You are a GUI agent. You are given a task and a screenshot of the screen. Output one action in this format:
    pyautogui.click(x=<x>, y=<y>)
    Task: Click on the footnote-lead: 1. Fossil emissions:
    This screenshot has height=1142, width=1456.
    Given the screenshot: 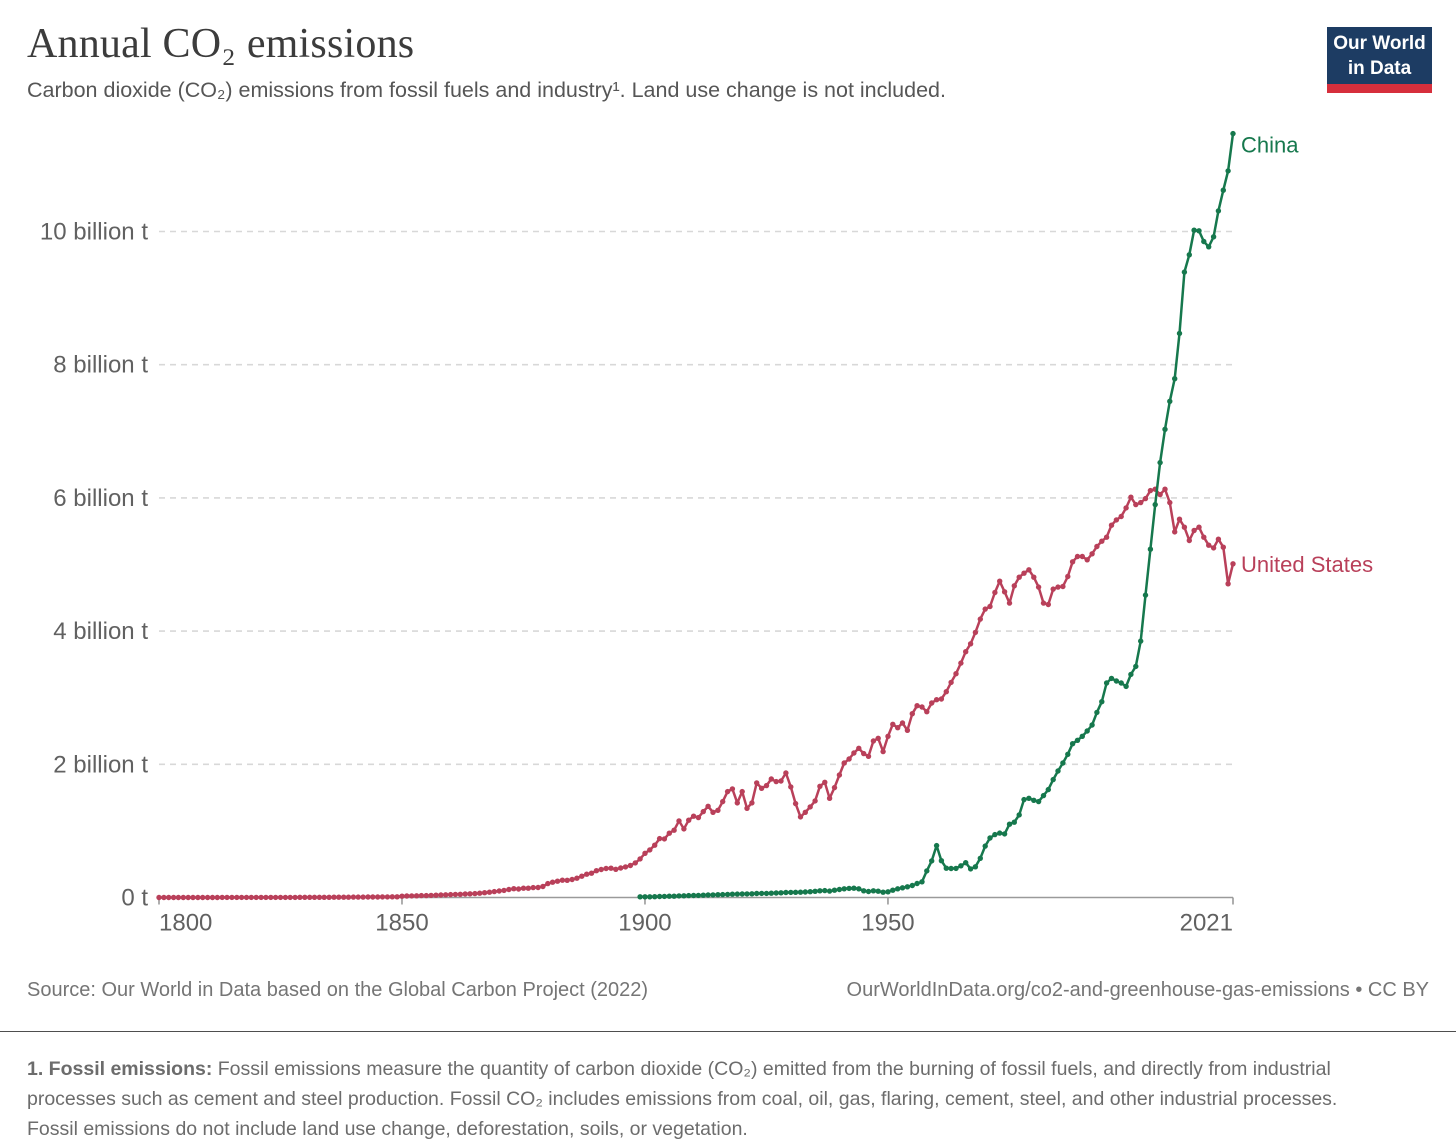 What is the action you would take?
    pyautogui.click(x=120, y=1069)
    